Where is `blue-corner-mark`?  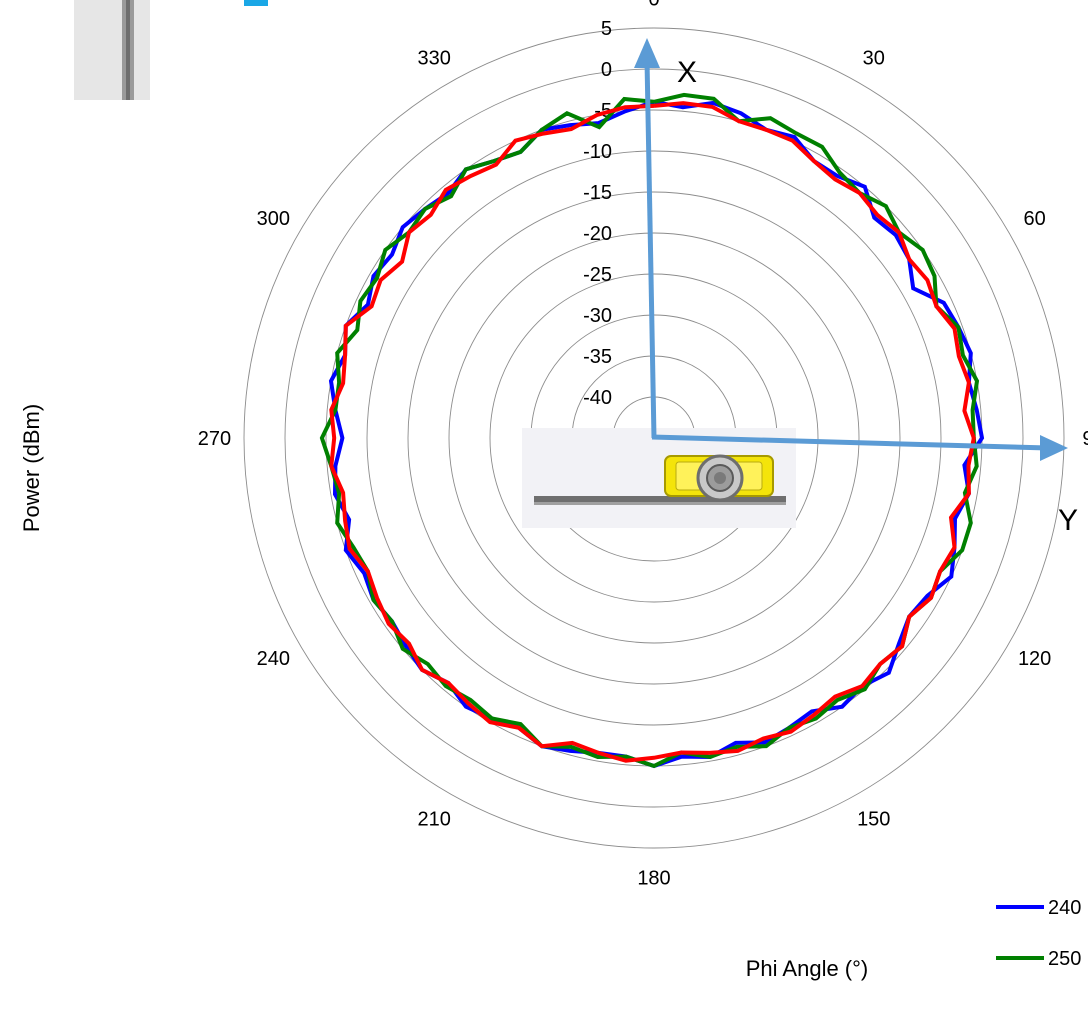
blue-corner-mark is located at coordinates (256, 3).